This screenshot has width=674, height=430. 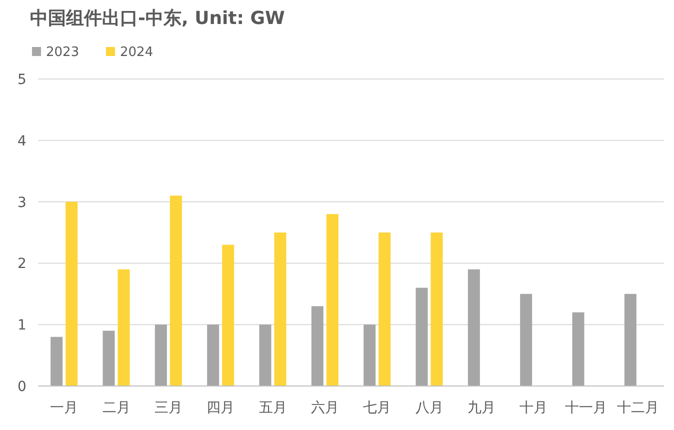 What do you see at coordinates (481, 408) in the screenshot?
I see `x-tick-label: 九月` at bounding box center [481, 408].